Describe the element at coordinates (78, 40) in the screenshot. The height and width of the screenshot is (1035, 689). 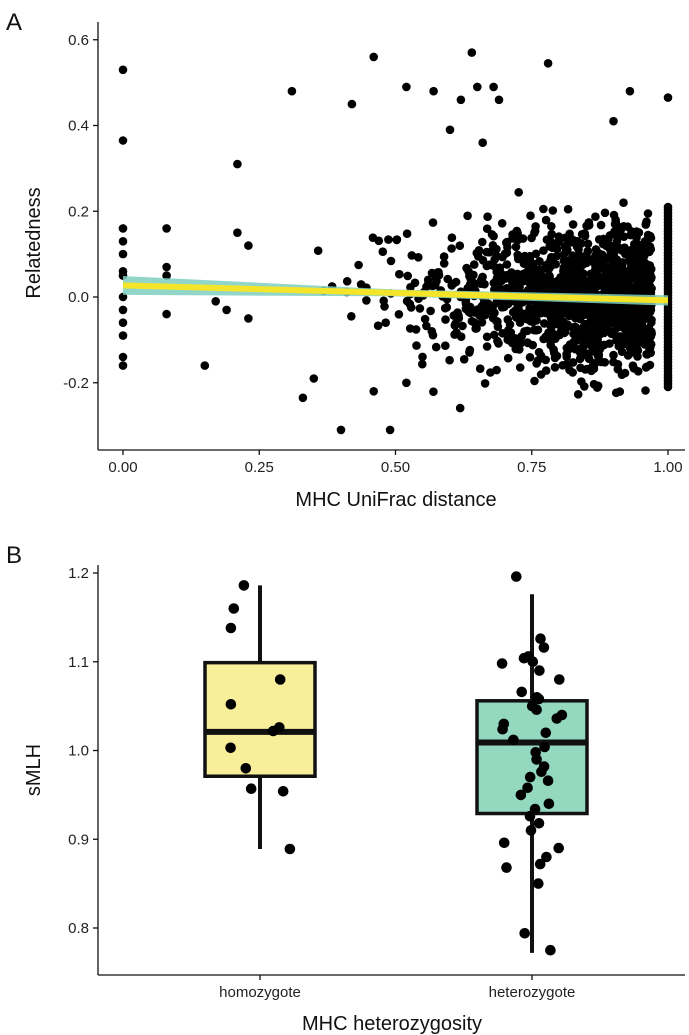
I see `panel-a-y-tick-label: 0.6` at that location.